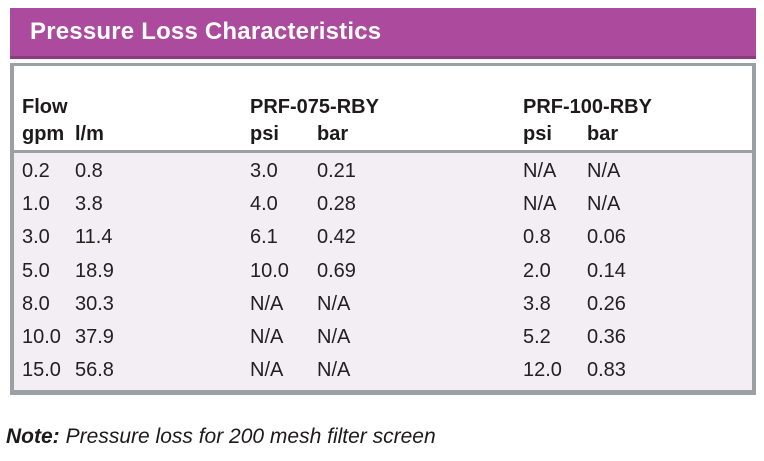 The image size is (764, 461). I want to click on column-group-prf-100-rby: PRF-100-RBY, so click(587, 107).